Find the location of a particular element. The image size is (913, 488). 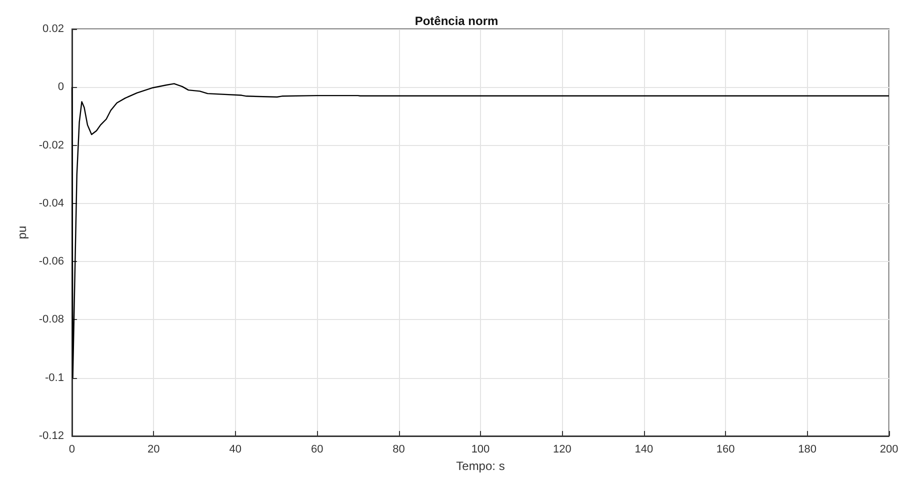

x-axis-title: Tempo: s is located at coordinates (480, 465).